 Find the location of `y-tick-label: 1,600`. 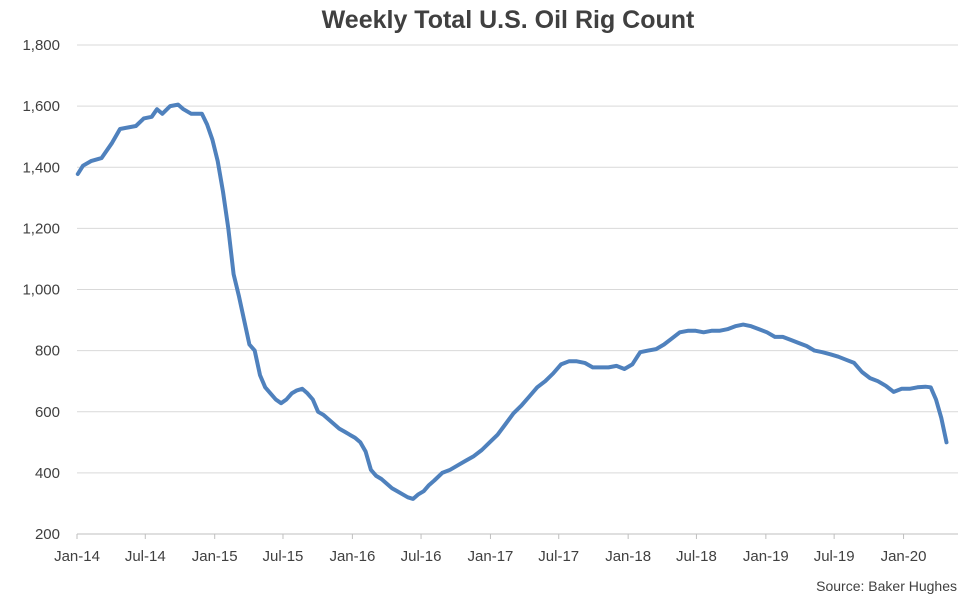

y-tick-label: 1,600 is located at coordinates (41, 106).